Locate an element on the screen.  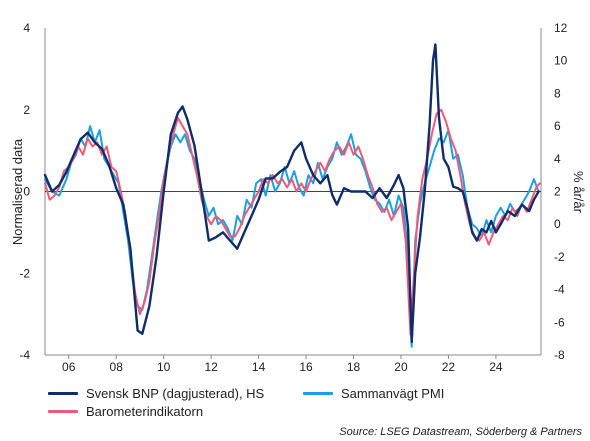
x-tick-label: 22 is located at coordinates (449, 367).